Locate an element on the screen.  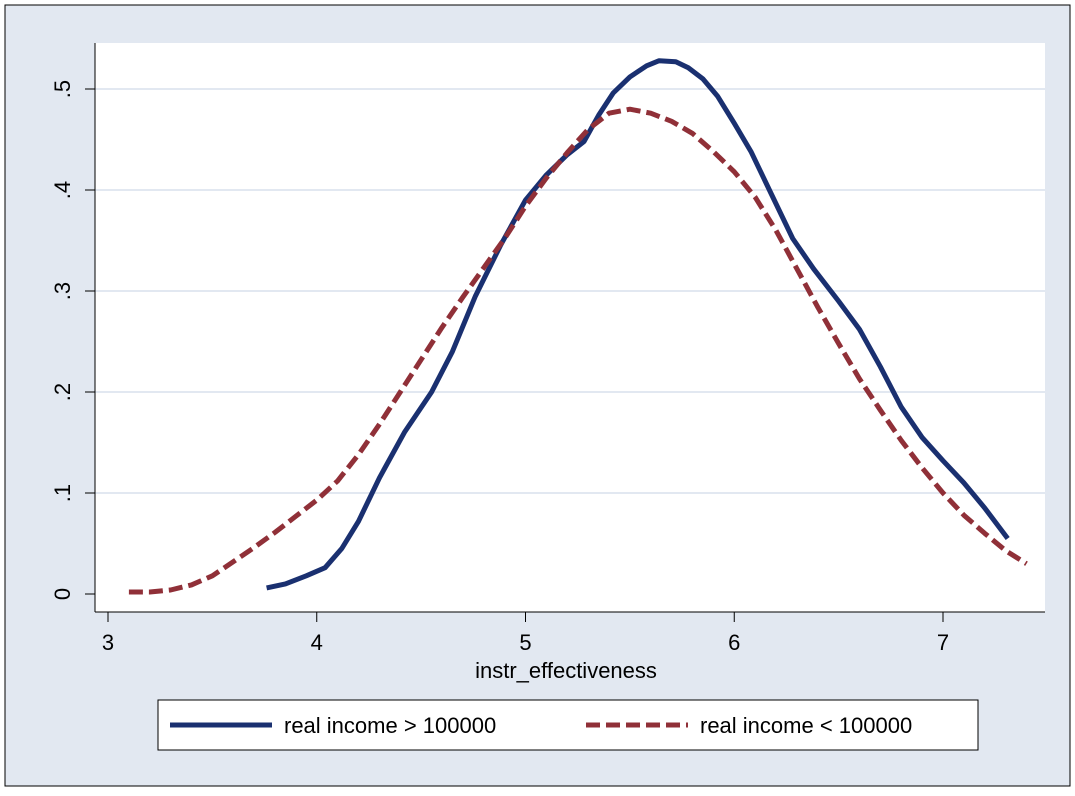
legend-box is located at coordinates (568, 725).